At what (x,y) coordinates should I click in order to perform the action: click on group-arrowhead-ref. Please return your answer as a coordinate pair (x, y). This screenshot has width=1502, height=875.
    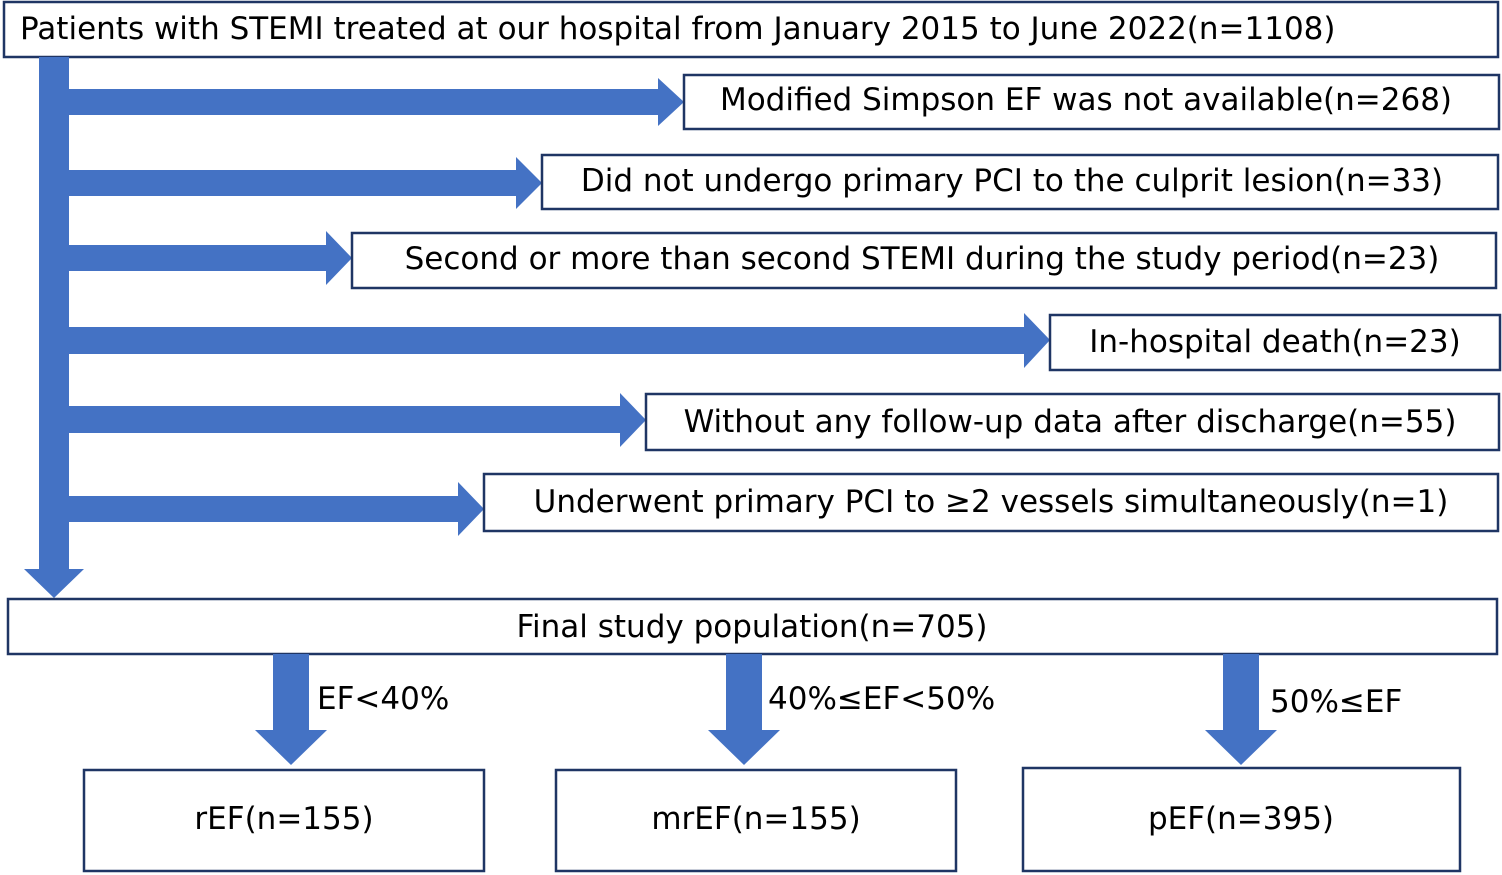
    Looking at the image, I should click on (291, 747).